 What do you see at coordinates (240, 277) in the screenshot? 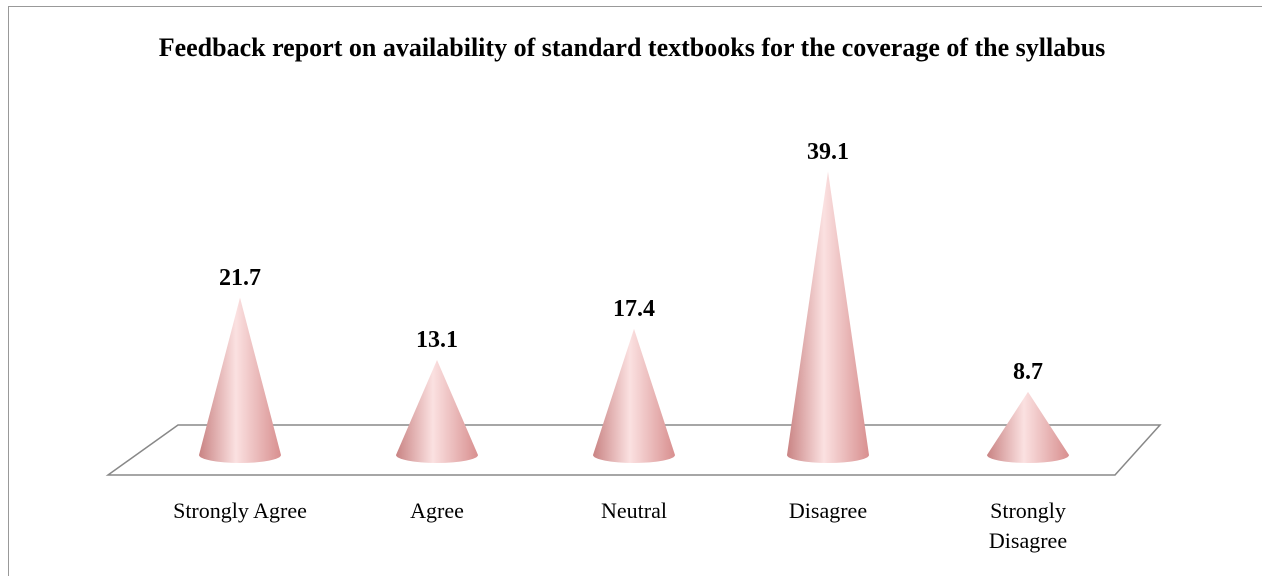
I see `value-label: 21.7` at bounding box center [240, 277].